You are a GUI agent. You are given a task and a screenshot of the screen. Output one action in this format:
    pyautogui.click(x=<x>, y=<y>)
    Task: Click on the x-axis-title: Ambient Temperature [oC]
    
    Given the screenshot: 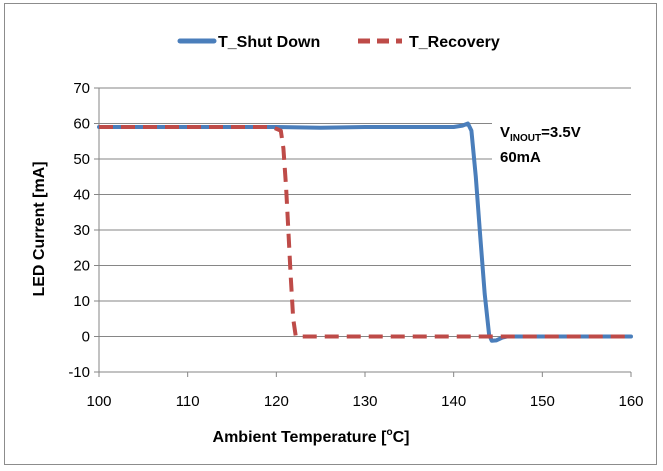 What is the action you would take?
    pyautogui.click(x=311, y=436)
    